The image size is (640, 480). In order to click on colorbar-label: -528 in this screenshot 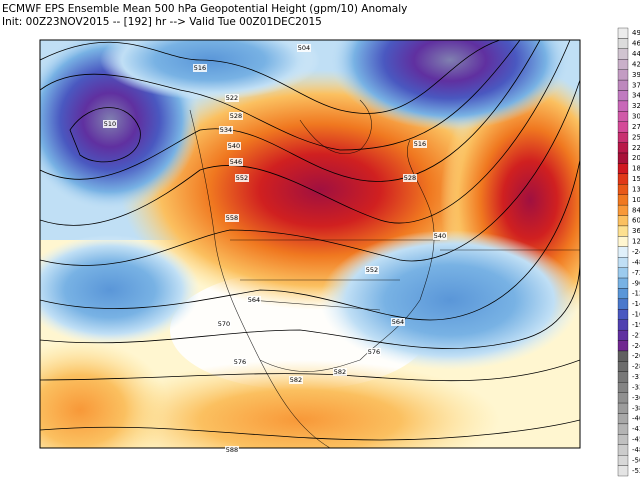, I will do `click(636, 471)`.